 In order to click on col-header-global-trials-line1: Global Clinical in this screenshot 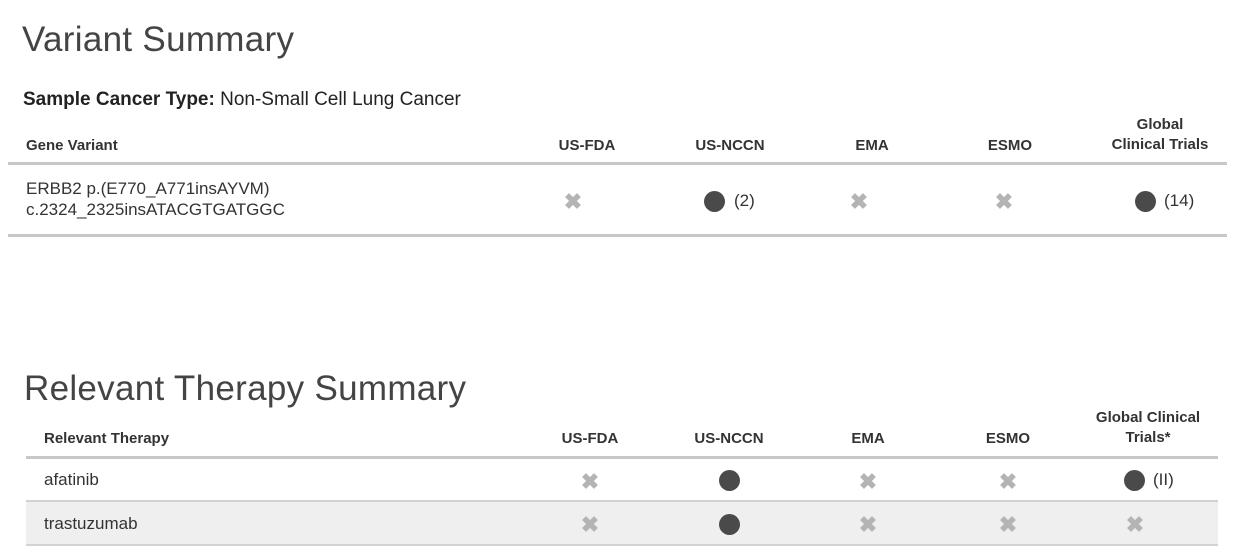, I will do `click(1148, 417)`.